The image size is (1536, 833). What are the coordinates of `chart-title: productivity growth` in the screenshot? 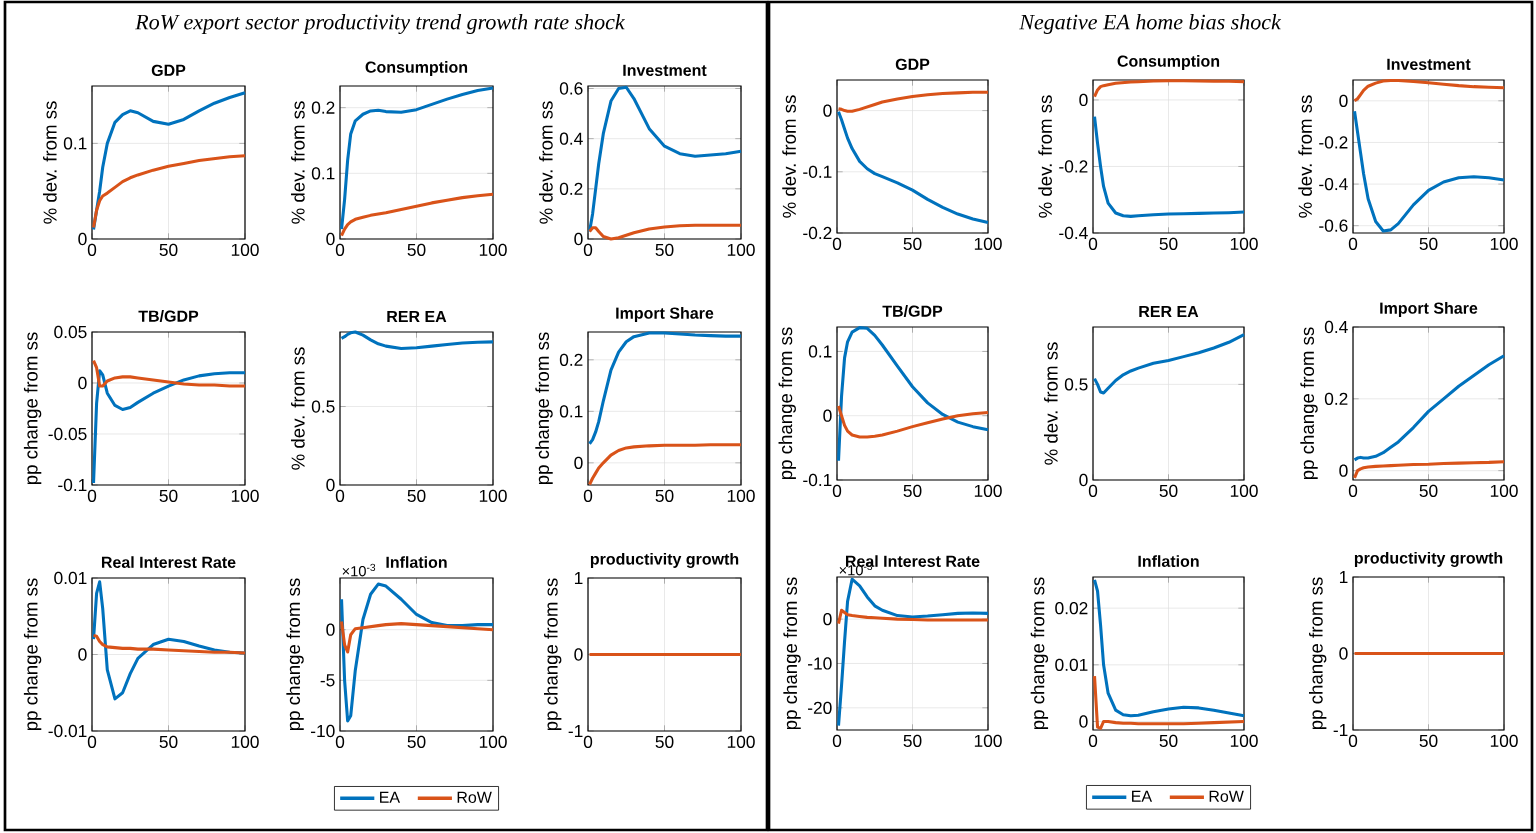 It's located at (1428, 559).